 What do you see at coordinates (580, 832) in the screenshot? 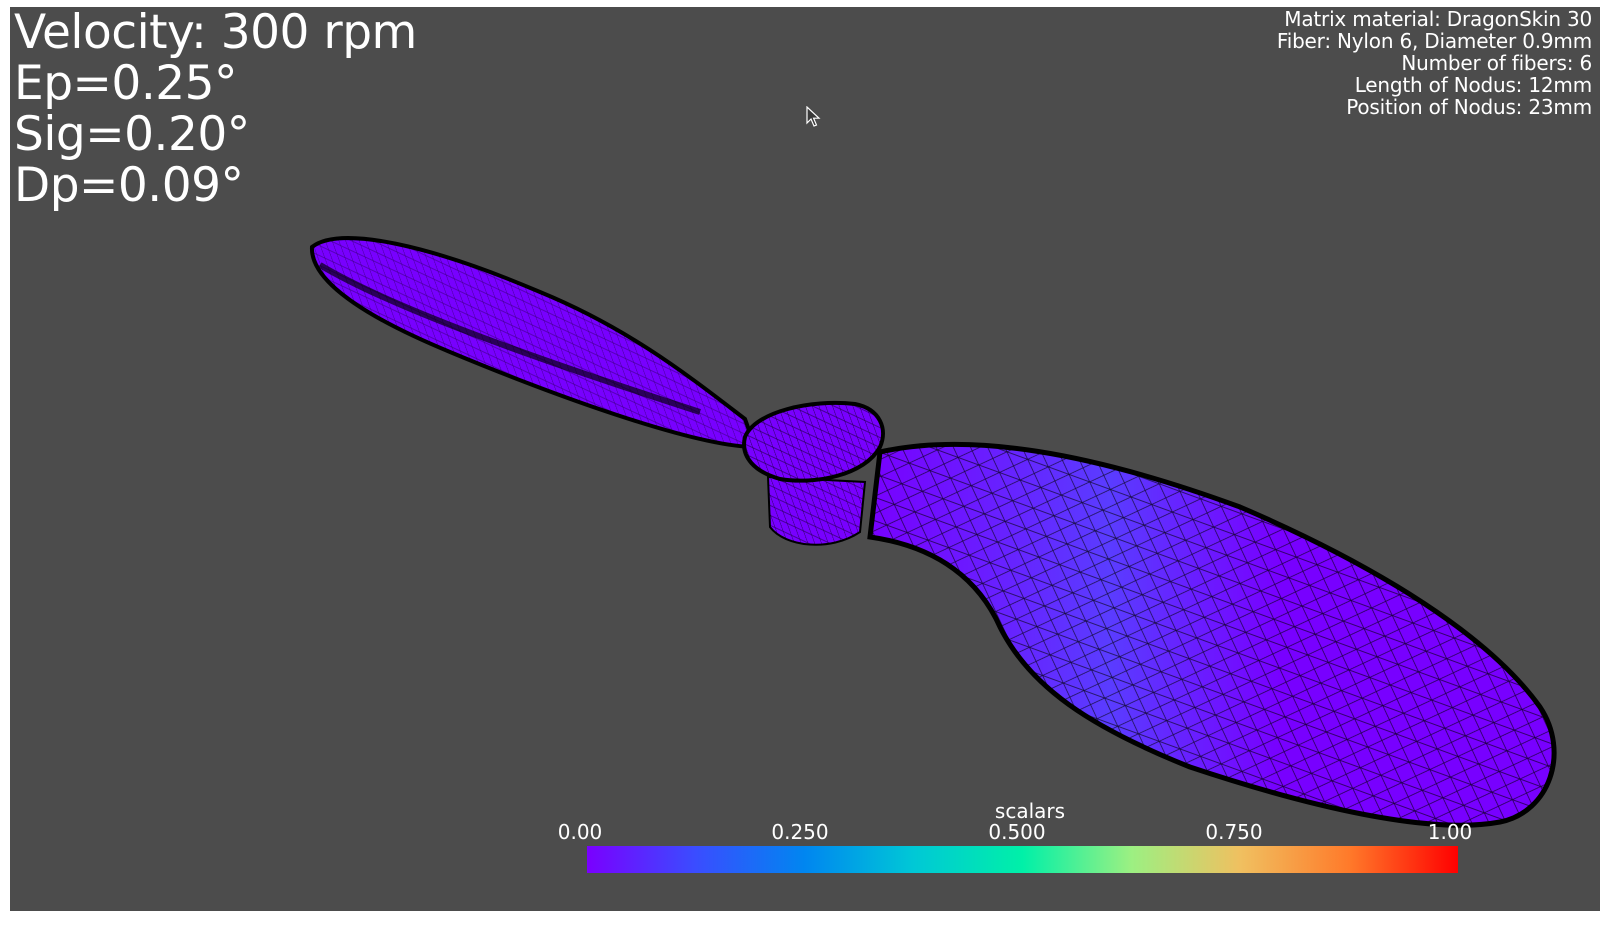
I see `colorbar-tick-0: 0.00` at bounding box center [580, 832].